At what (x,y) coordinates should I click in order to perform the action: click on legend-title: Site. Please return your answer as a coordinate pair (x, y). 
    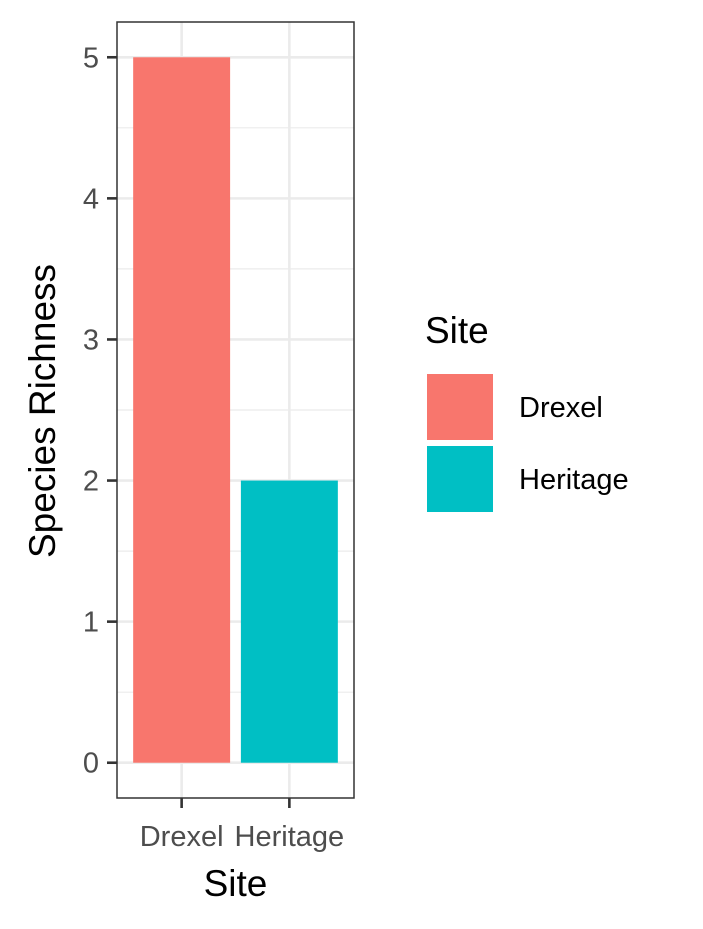
    Looking at the image, I should click on (457, 330).